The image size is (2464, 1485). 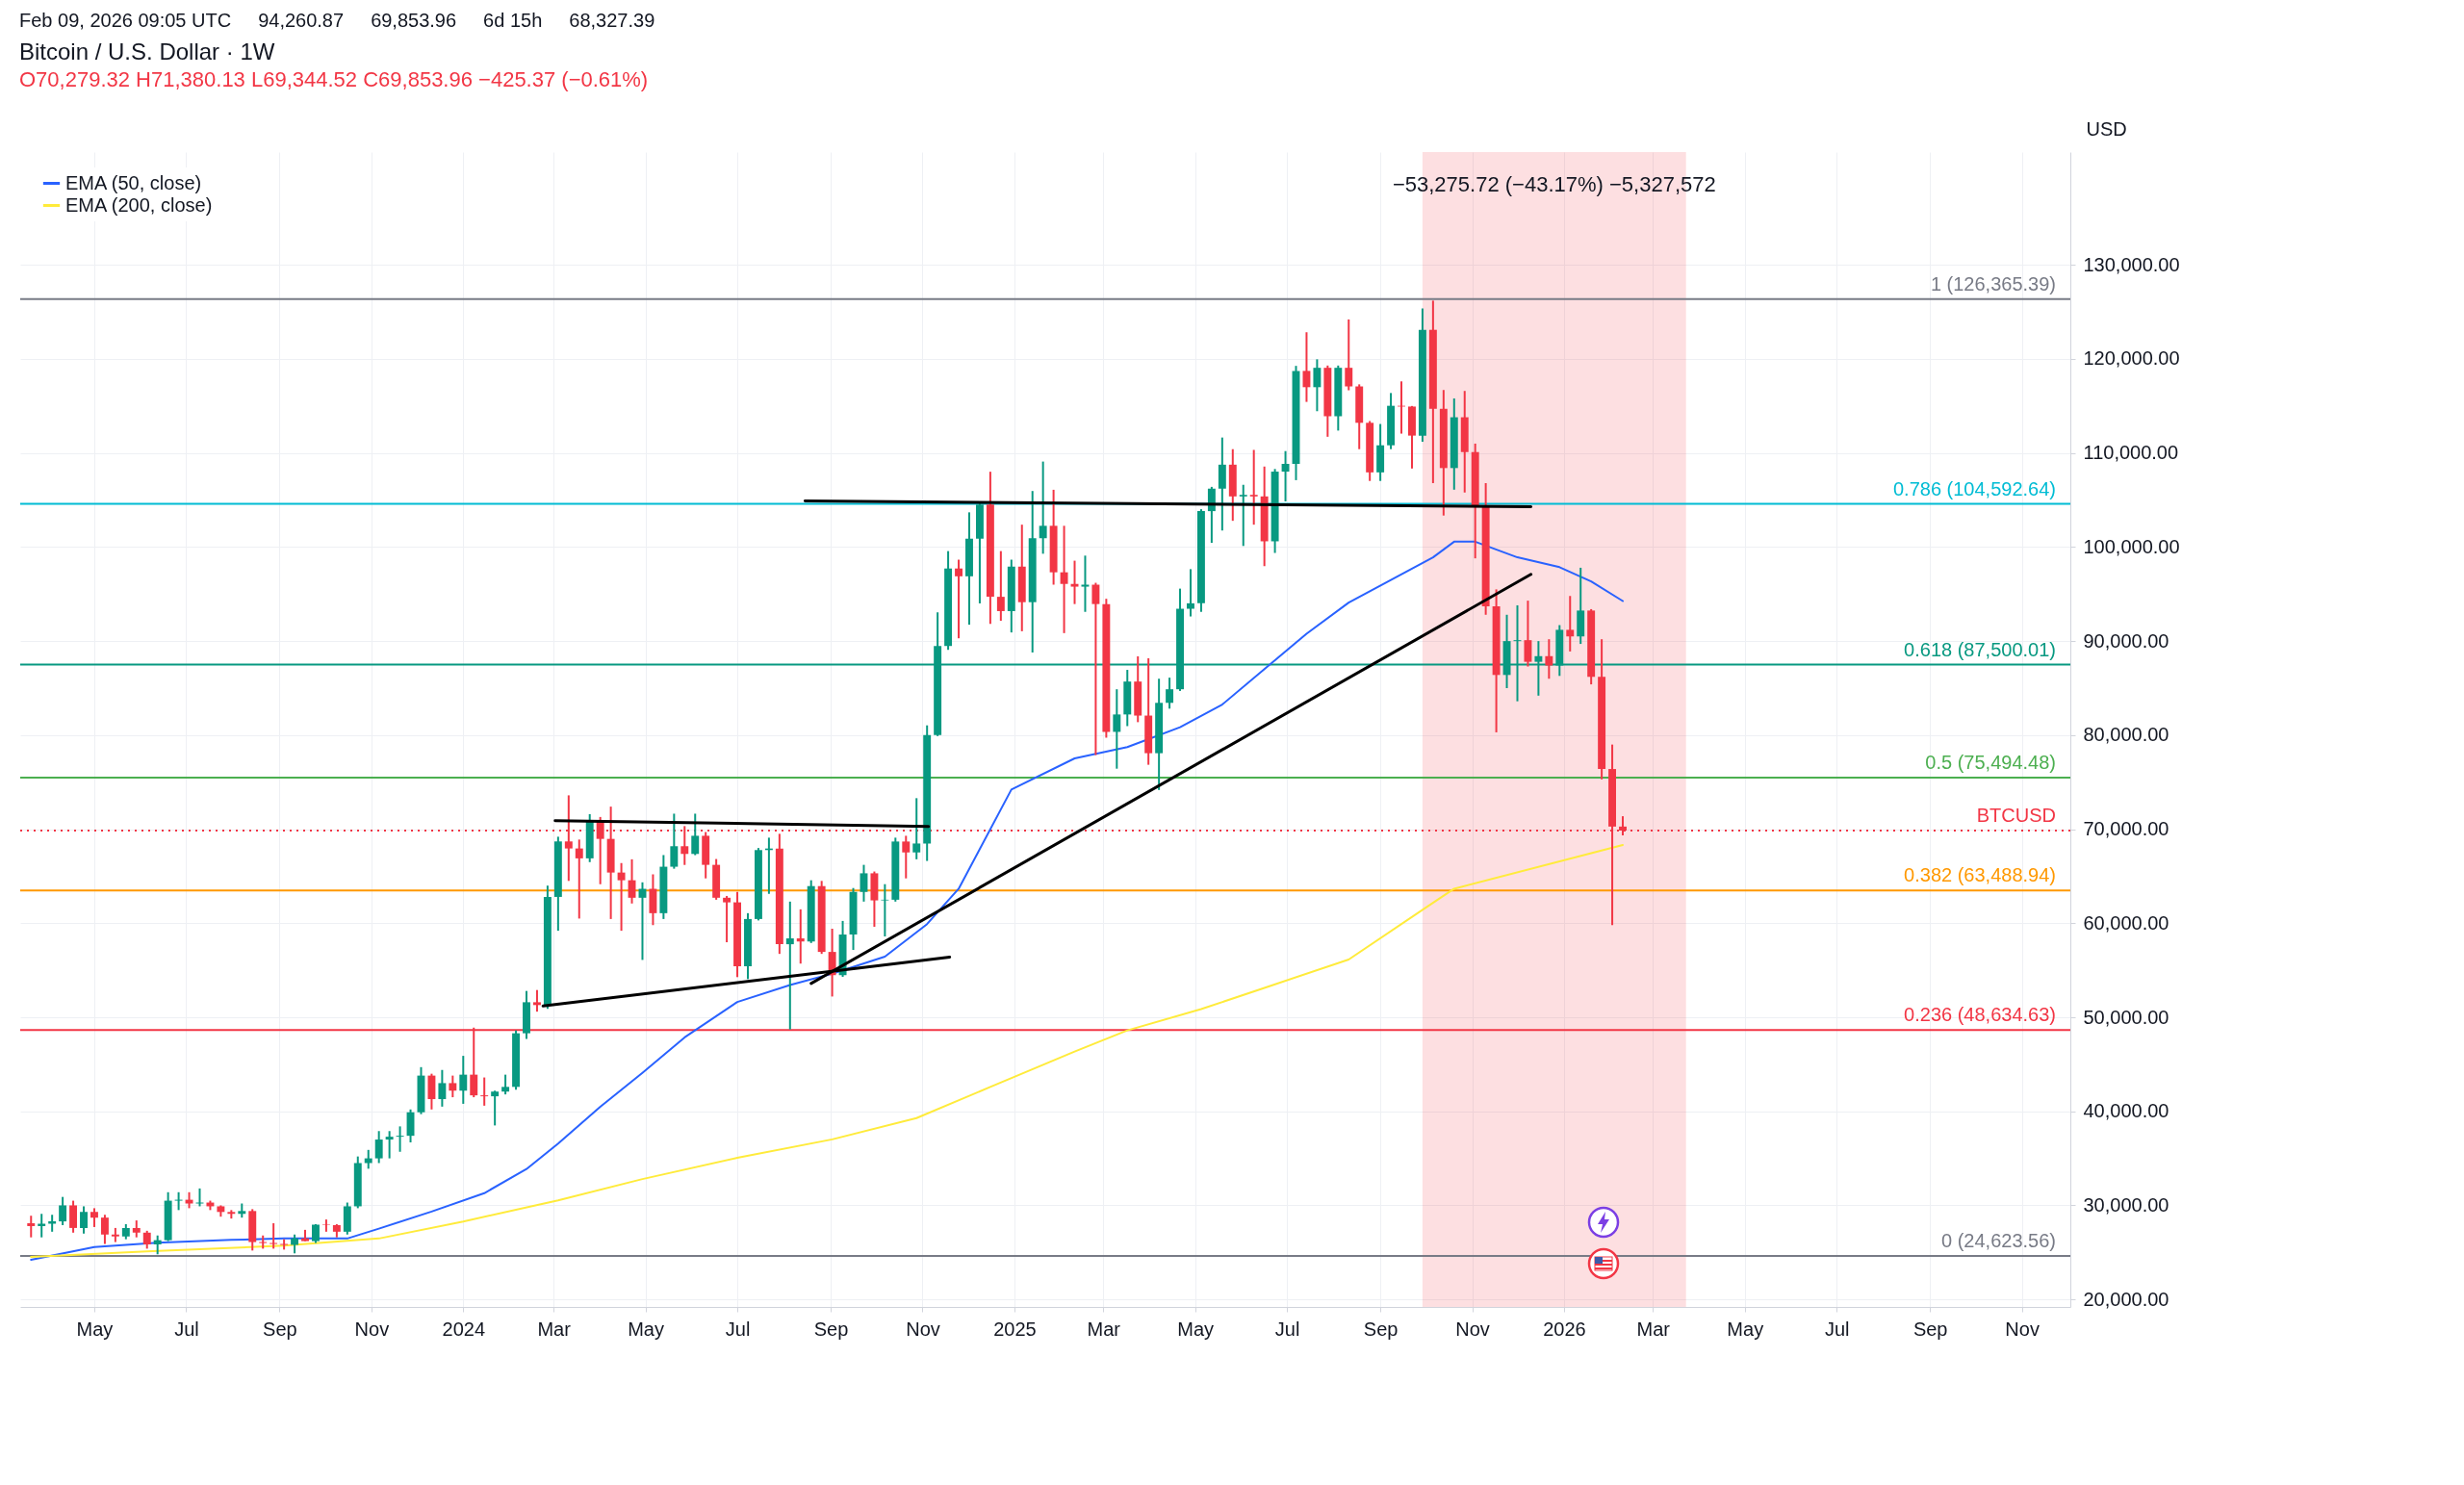 What do you see at coordinates (1974, 488) in the screenshot?
I see `ref-line-label: 0.786 (104,592.64)` at bounding box center [1974, 488].